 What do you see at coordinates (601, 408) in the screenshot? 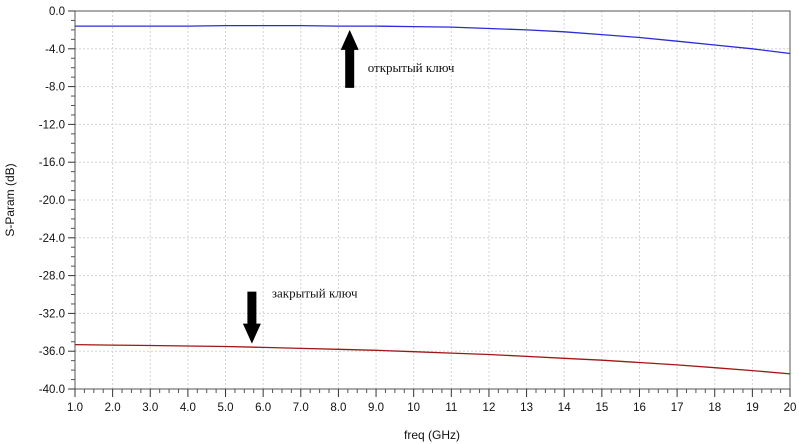
I see `x-tick-label: 15` at bounding box center [601, 408].